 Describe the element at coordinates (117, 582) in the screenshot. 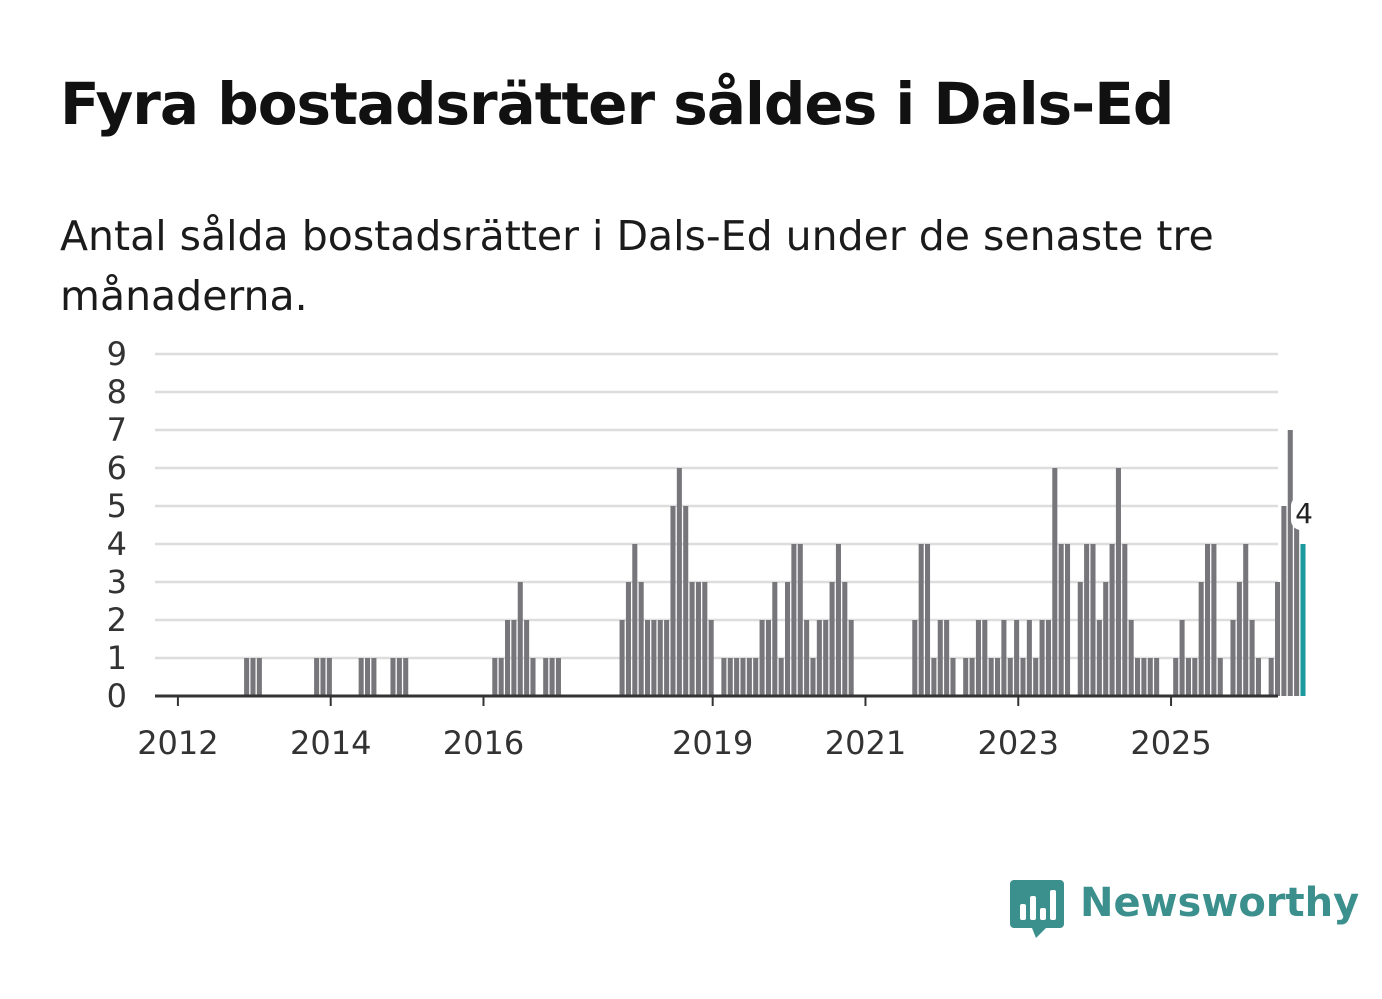

I see `y-tick-label-3: 3` at that location.